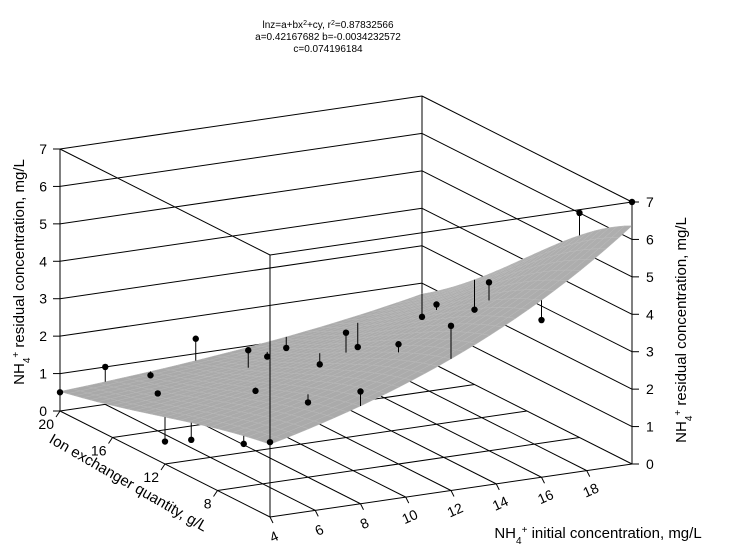 This screenshot has width=736, height=552. What do you see at coordinates (22, 272) in the screenshot?
I see `z-axis-label-left: NH4+ residual concentration, mg/L` at bounding box center [22, 272].